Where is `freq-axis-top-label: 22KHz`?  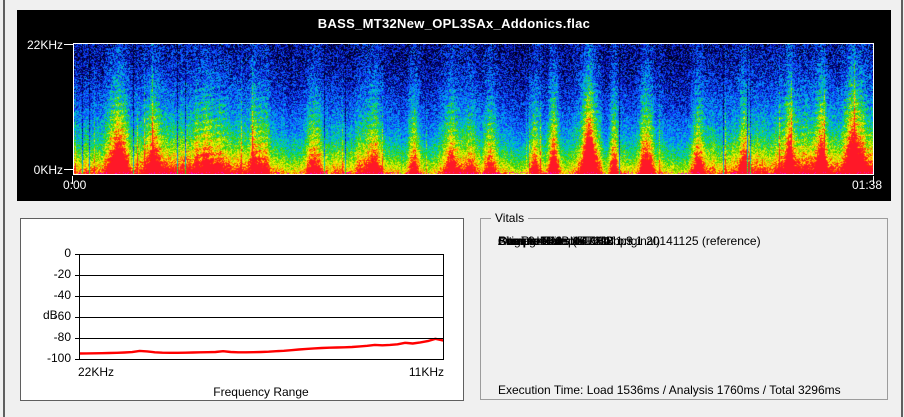
freq-axis-top-label: 22KHz is located at coordinates (44, 45).